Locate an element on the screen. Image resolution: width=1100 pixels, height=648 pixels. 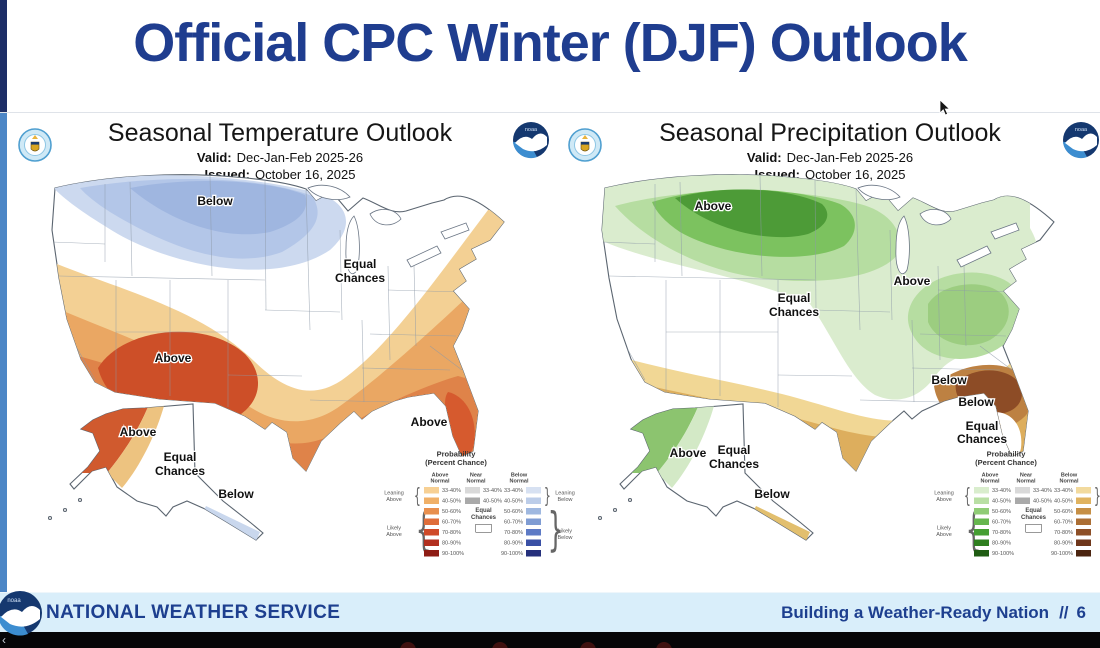
precip-label-equal-fl: Equal is located at coordinates (982, 426).